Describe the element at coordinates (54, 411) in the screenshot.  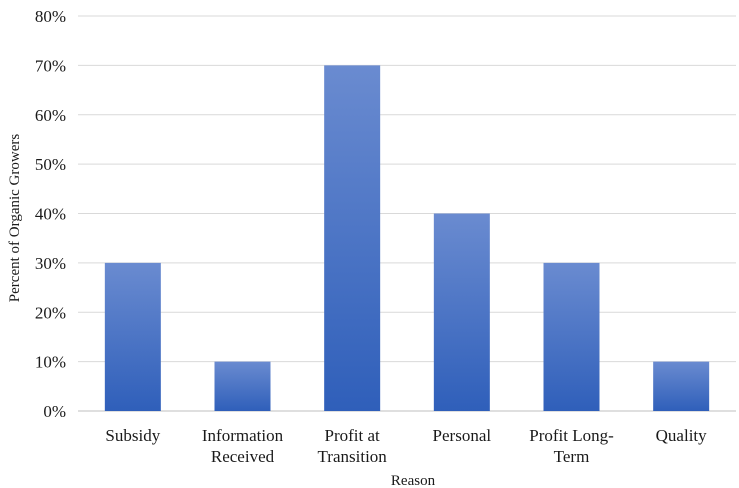
I see `y-tick-label: 0%` at that location.